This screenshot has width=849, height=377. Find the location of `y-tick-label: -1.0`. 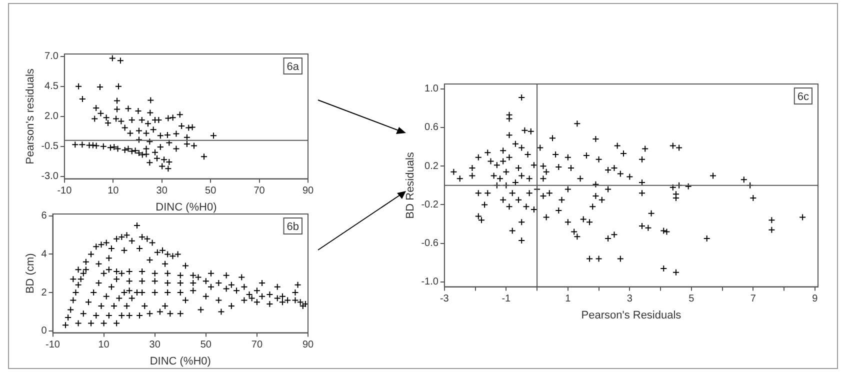

y-tick-label: -1.0 is located at coordinates (430, 282).